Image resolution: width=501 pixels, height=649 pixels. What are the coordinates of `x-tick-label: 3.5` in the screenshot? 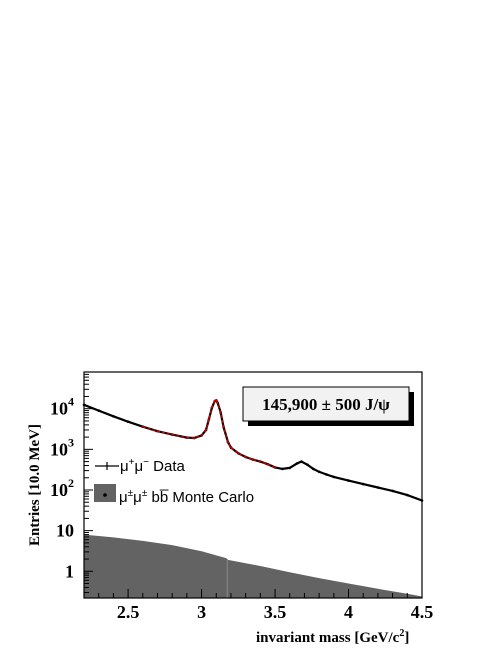 It's located at (275, 612).